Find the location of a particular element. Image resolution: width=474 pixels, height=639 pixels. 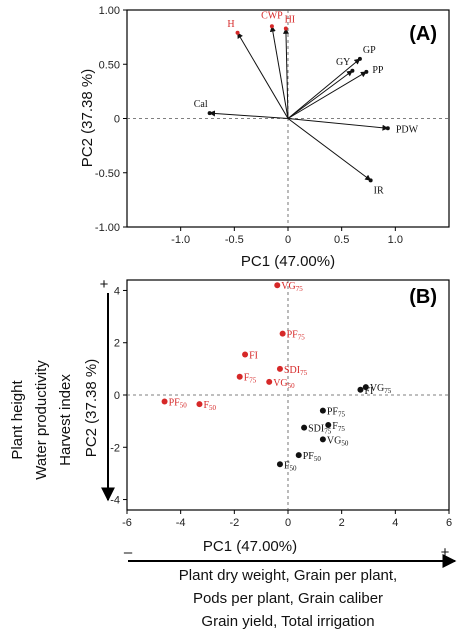

vector-gp-arrow is located at coordinates (324, 88).